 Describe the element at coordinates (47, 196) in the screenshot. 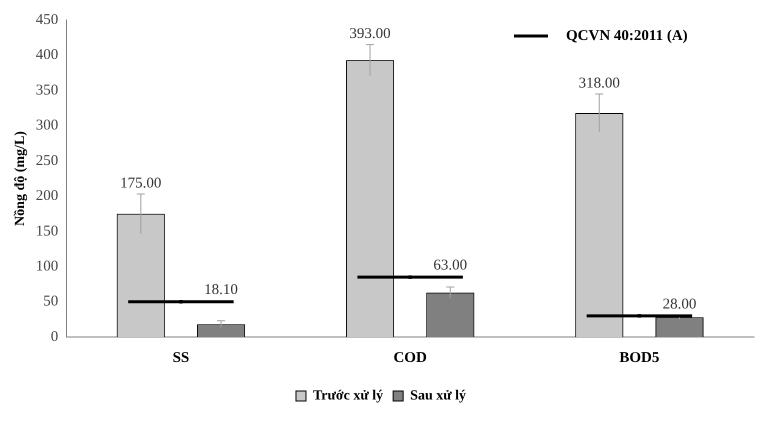

I see `y-tick-label: 200` at that location.